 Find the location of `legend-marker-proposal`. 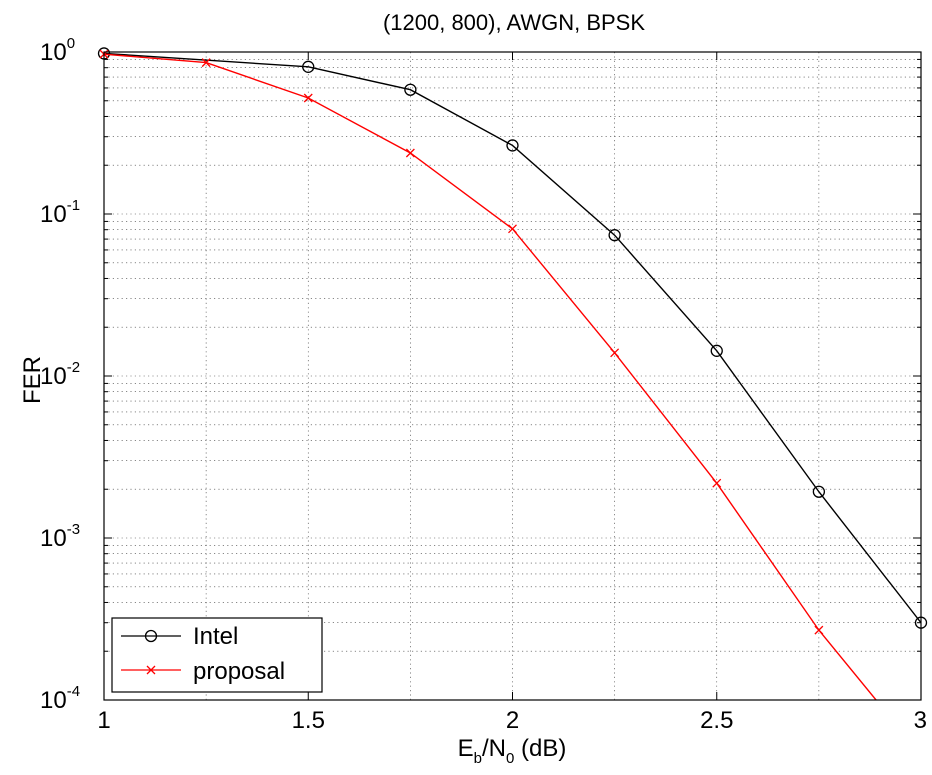

legend-marker-proposal is located at coordinates (151, 670).